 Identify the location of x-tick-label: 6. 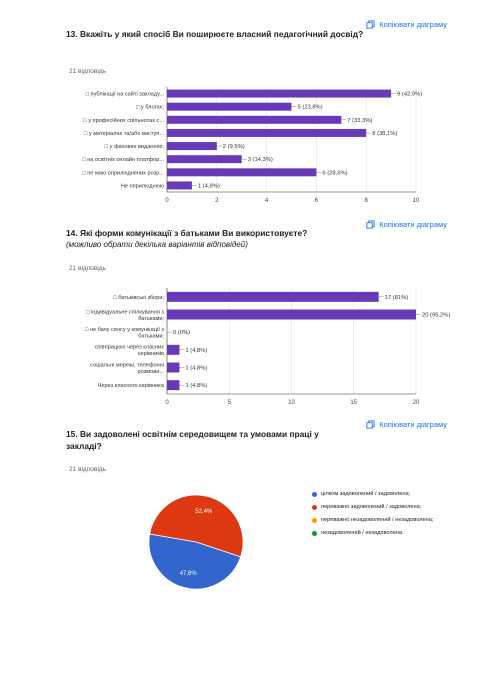
(317, 201).